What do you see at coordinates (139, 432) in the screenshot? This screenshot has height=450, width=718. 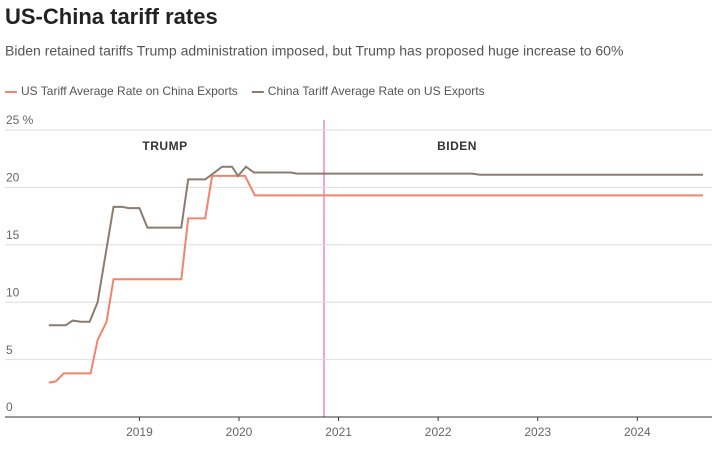 I see `x-tick-label: 2019` at bounding box center [139, 432].